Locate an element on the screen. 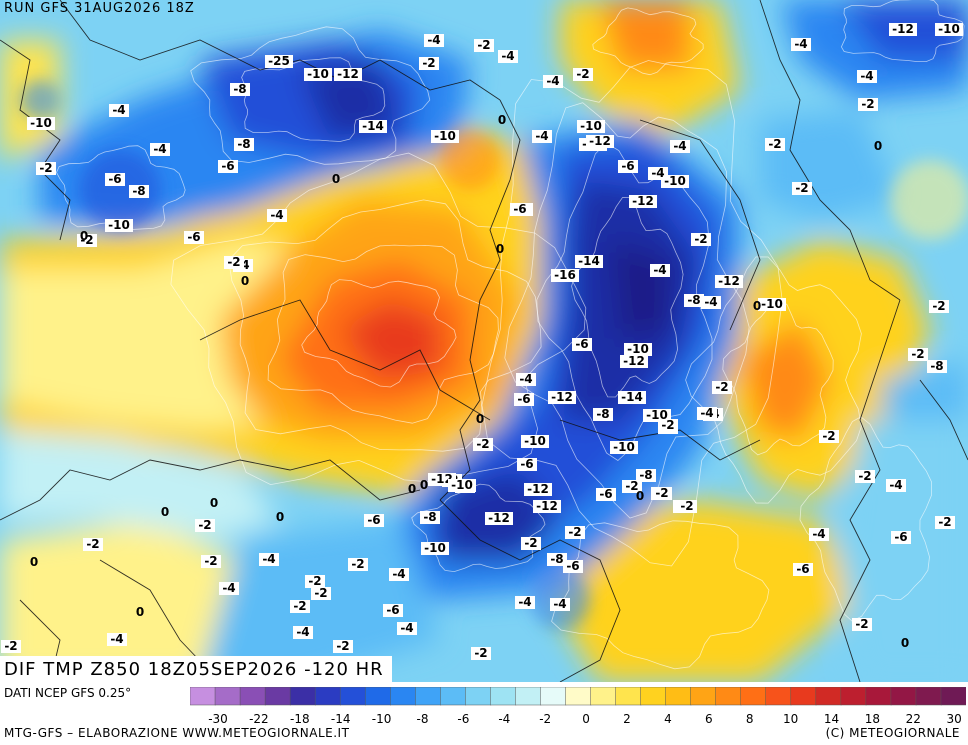  colorbar-tick-label: -4 is located at coordinates (504, 719).